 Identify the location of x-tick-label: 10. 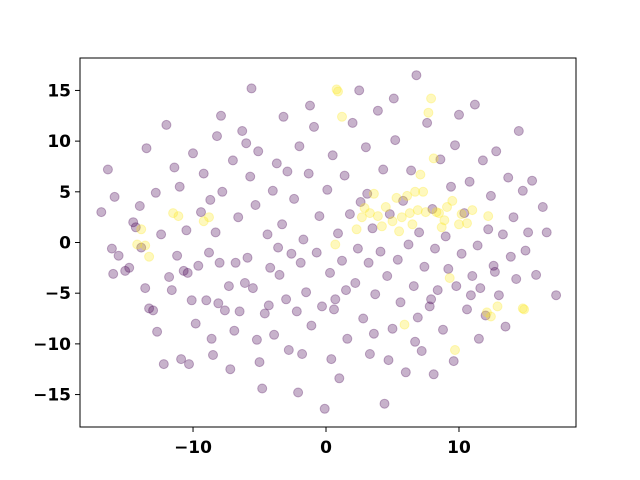
(459, 448).